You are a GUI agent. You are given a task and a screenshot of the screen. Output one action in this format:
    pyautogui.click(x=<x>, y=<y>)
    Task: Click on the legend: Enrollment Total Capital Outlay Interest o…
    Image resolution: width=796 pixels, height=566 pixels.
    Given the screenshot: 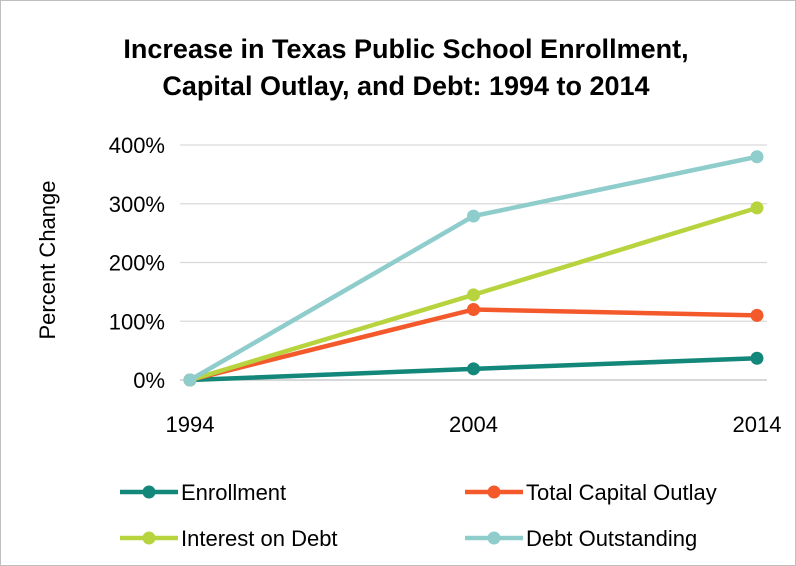 What is the action you would take?
    pyautogui.click(x=418, y=515)
    